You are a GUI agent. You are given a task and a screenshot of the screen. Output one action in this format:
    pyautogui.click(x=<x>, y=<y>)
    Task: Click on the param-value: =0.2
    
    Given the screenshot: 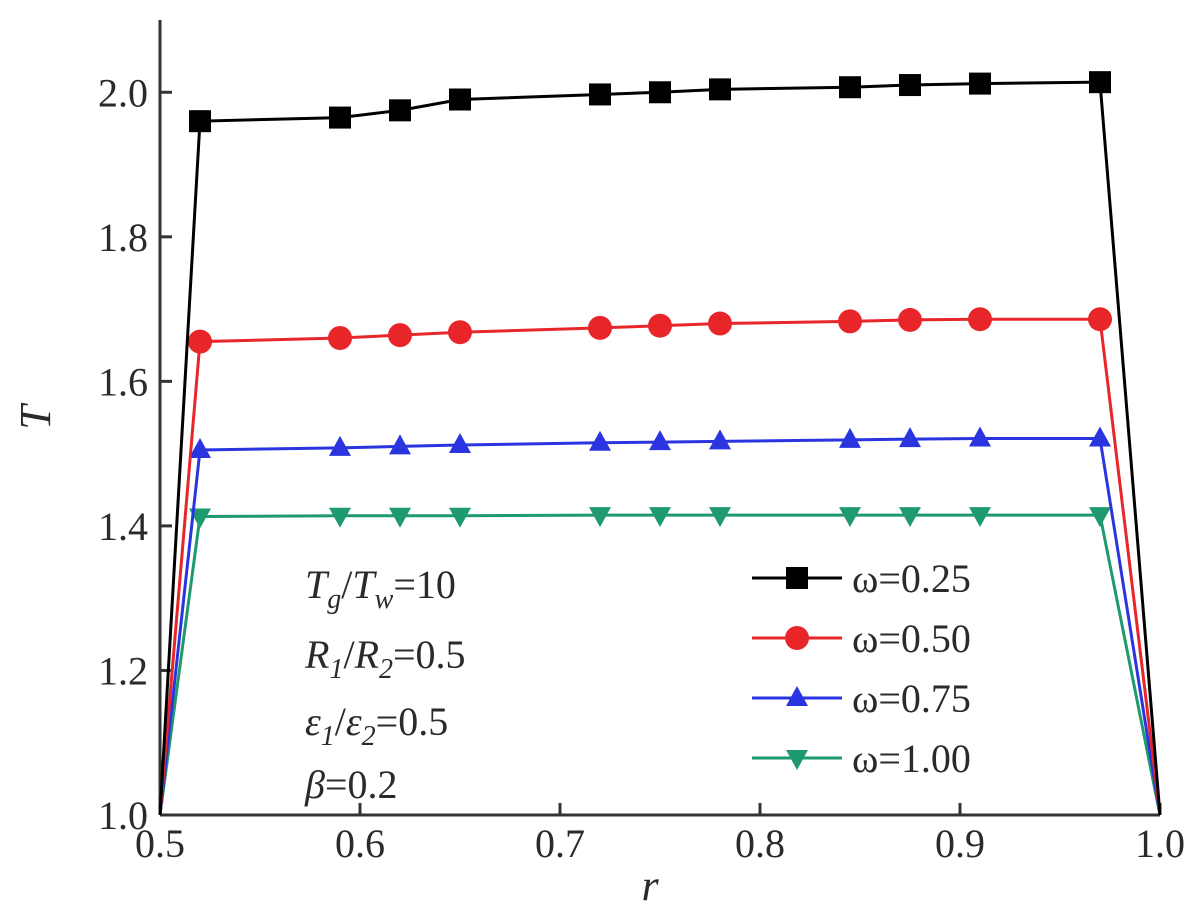 What is the action you would take?
    pyautogui.click(x=361, y=784)
    